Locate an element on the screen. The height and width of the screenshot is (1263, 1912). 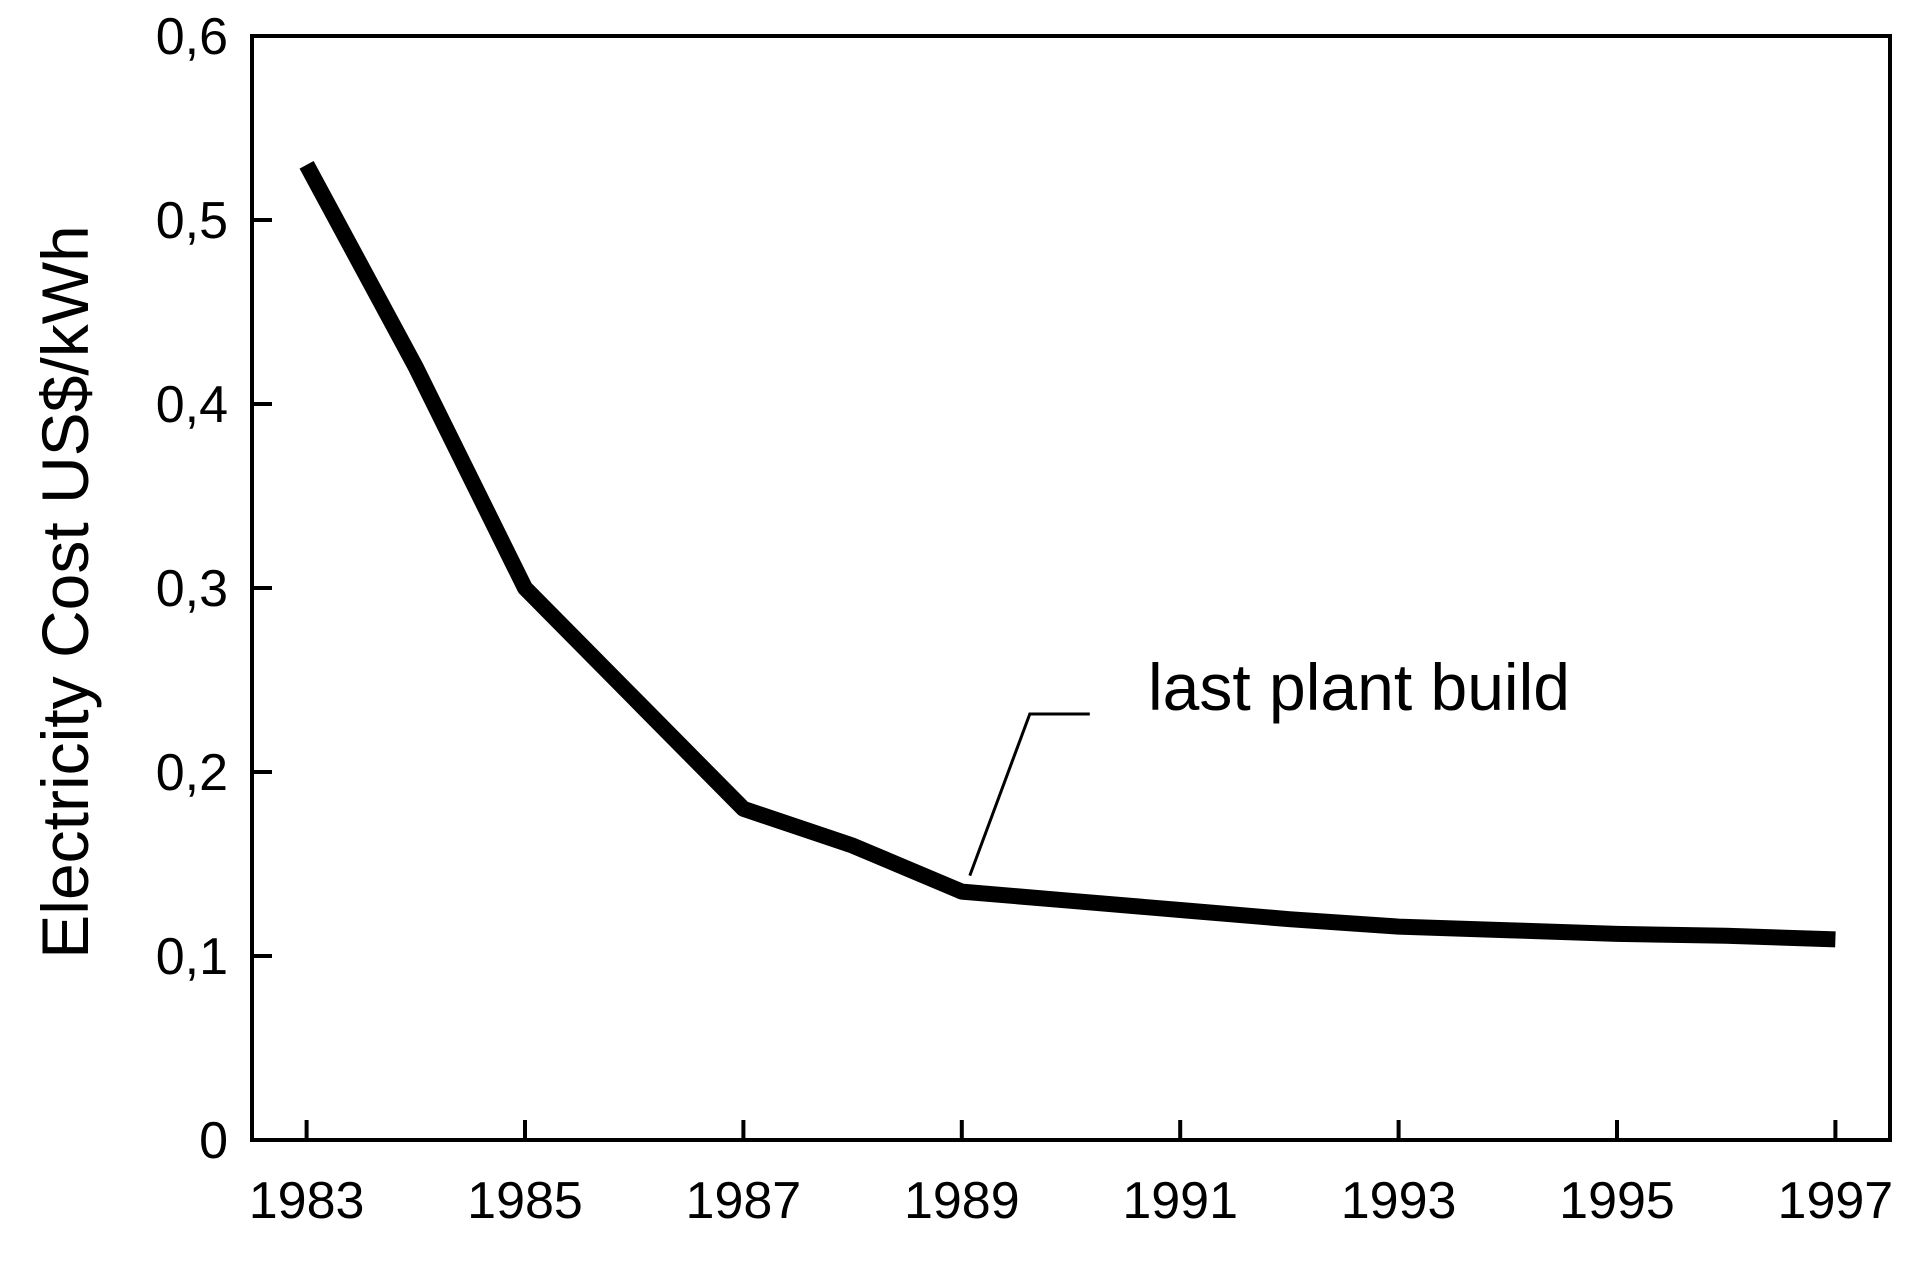
annotation-leader-line is located at coordinates (1029, 794).